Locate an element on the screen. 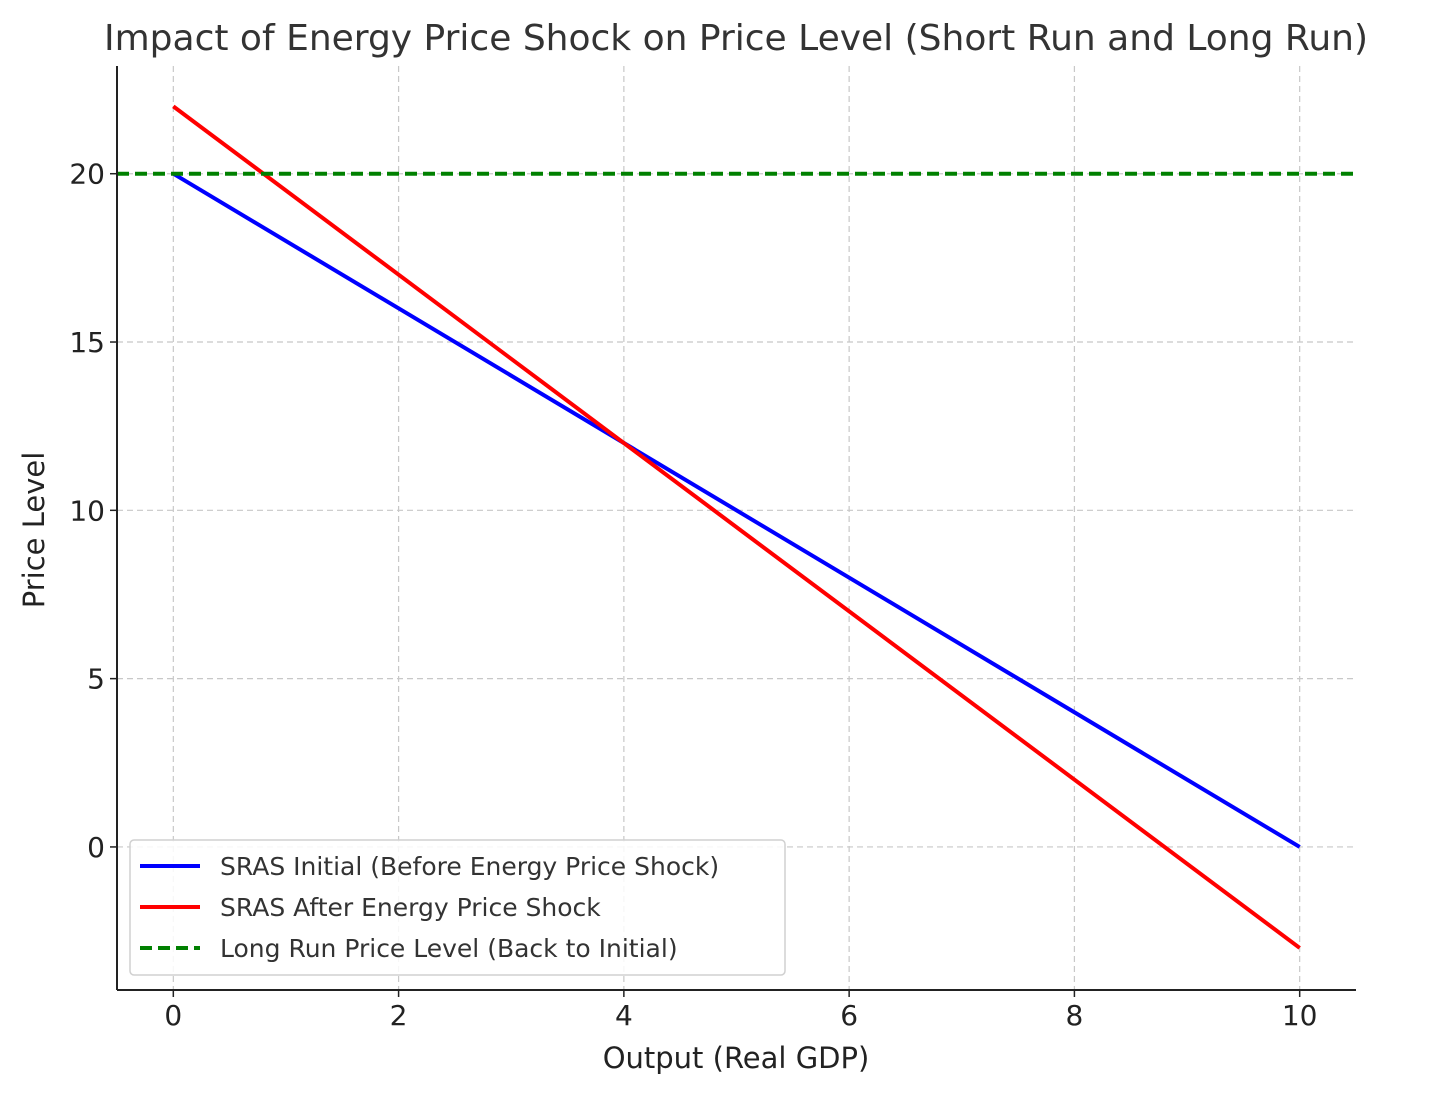 Image resolution: width=1438 pixels, height=1101 pixels. y-tick-label: 10 is located at coordinates (87, 510).